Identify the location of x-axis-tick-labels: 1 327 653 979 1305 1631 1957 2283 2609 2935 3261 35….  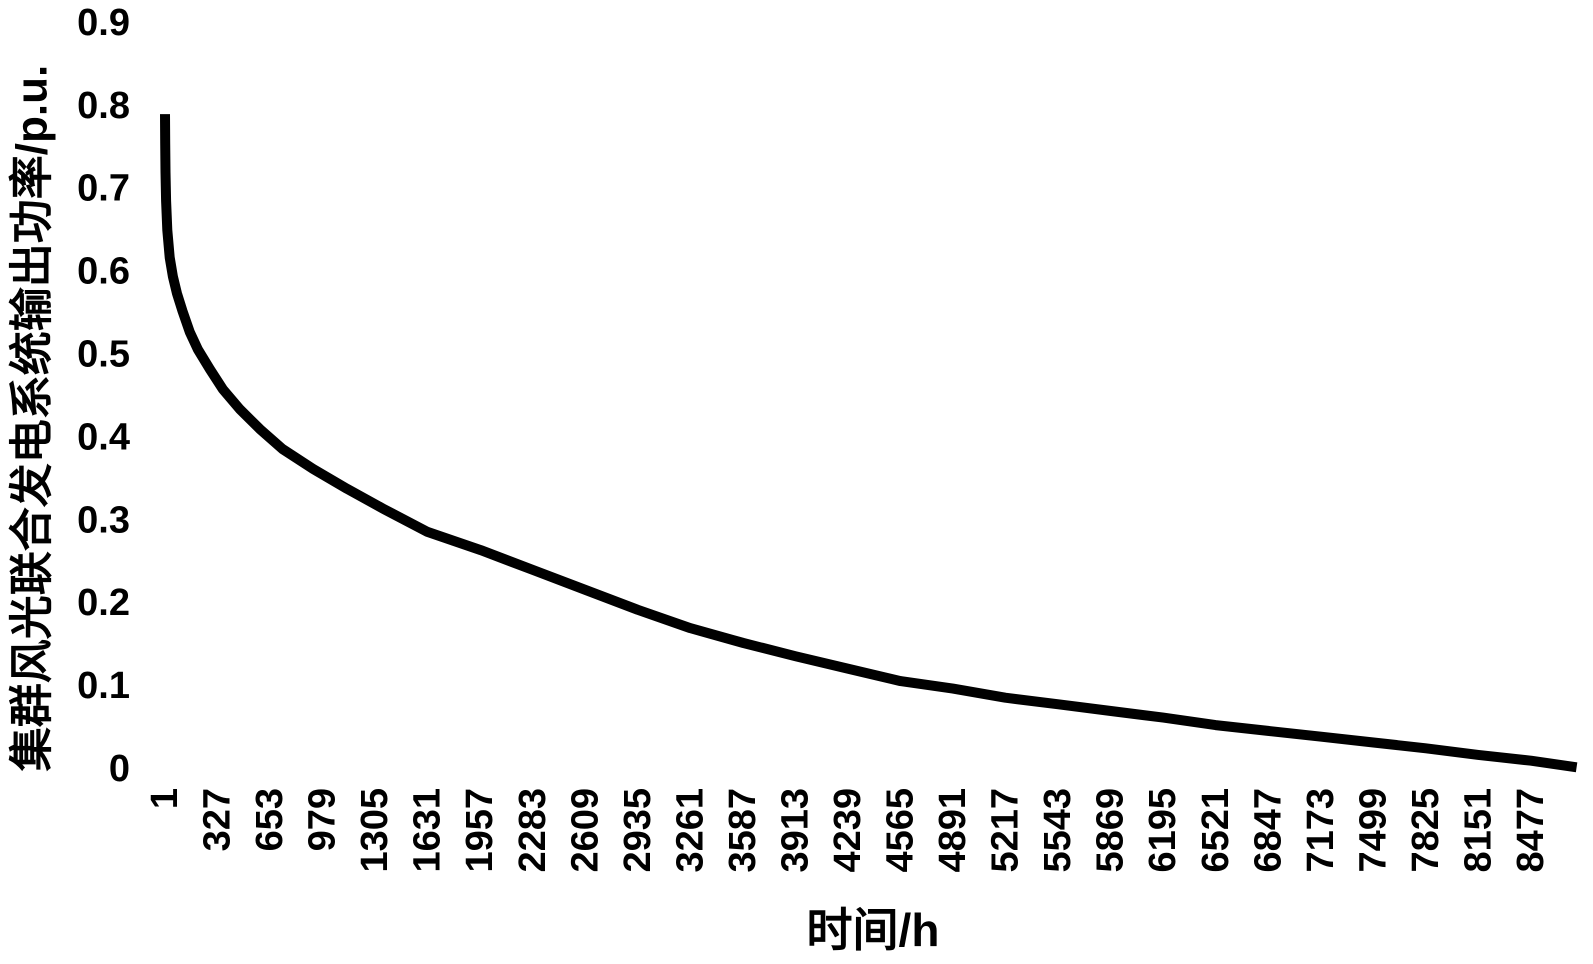
(848, 830).